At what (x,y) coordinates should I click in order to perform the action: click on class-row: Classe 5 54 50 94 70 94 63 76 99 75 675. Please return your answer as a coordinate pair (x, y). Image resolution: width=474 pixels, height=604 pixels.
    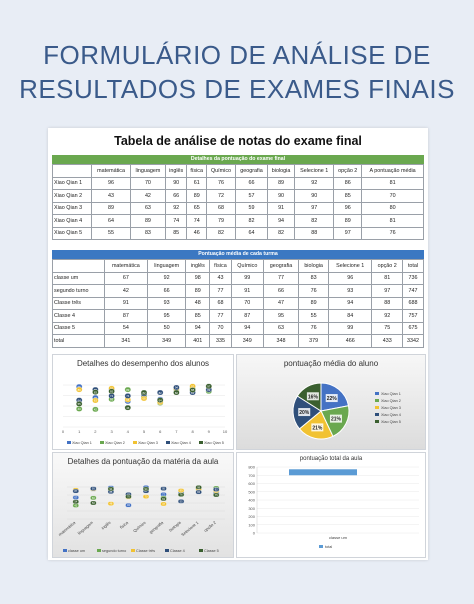
    Looking at the image, I should click on (238, 328).